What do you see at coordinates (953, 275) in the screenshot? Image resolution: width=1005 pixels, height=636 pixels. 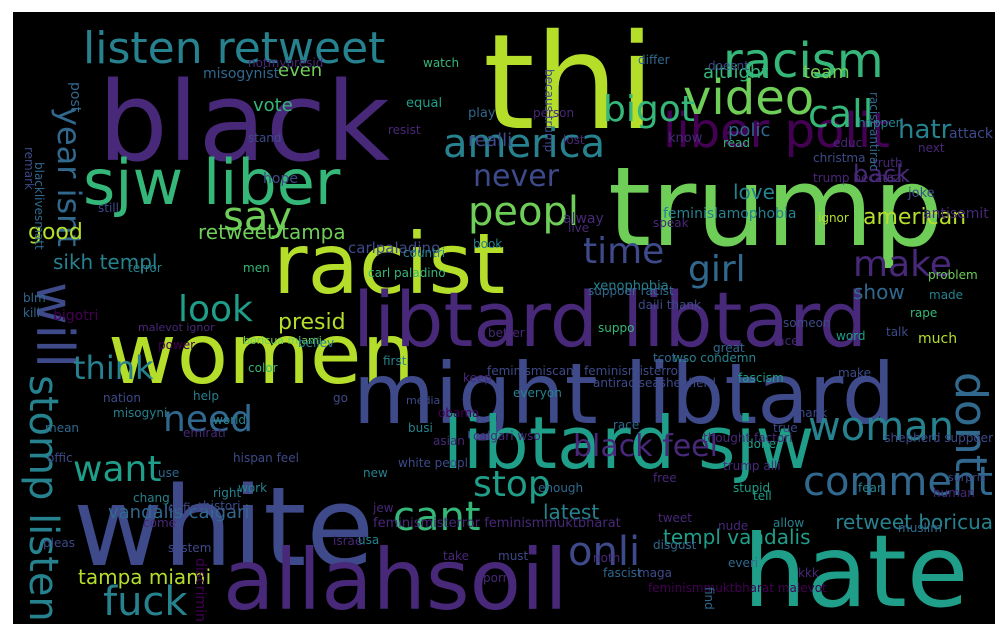 I see `word-problem: problem` at bounding box center [953, 275].